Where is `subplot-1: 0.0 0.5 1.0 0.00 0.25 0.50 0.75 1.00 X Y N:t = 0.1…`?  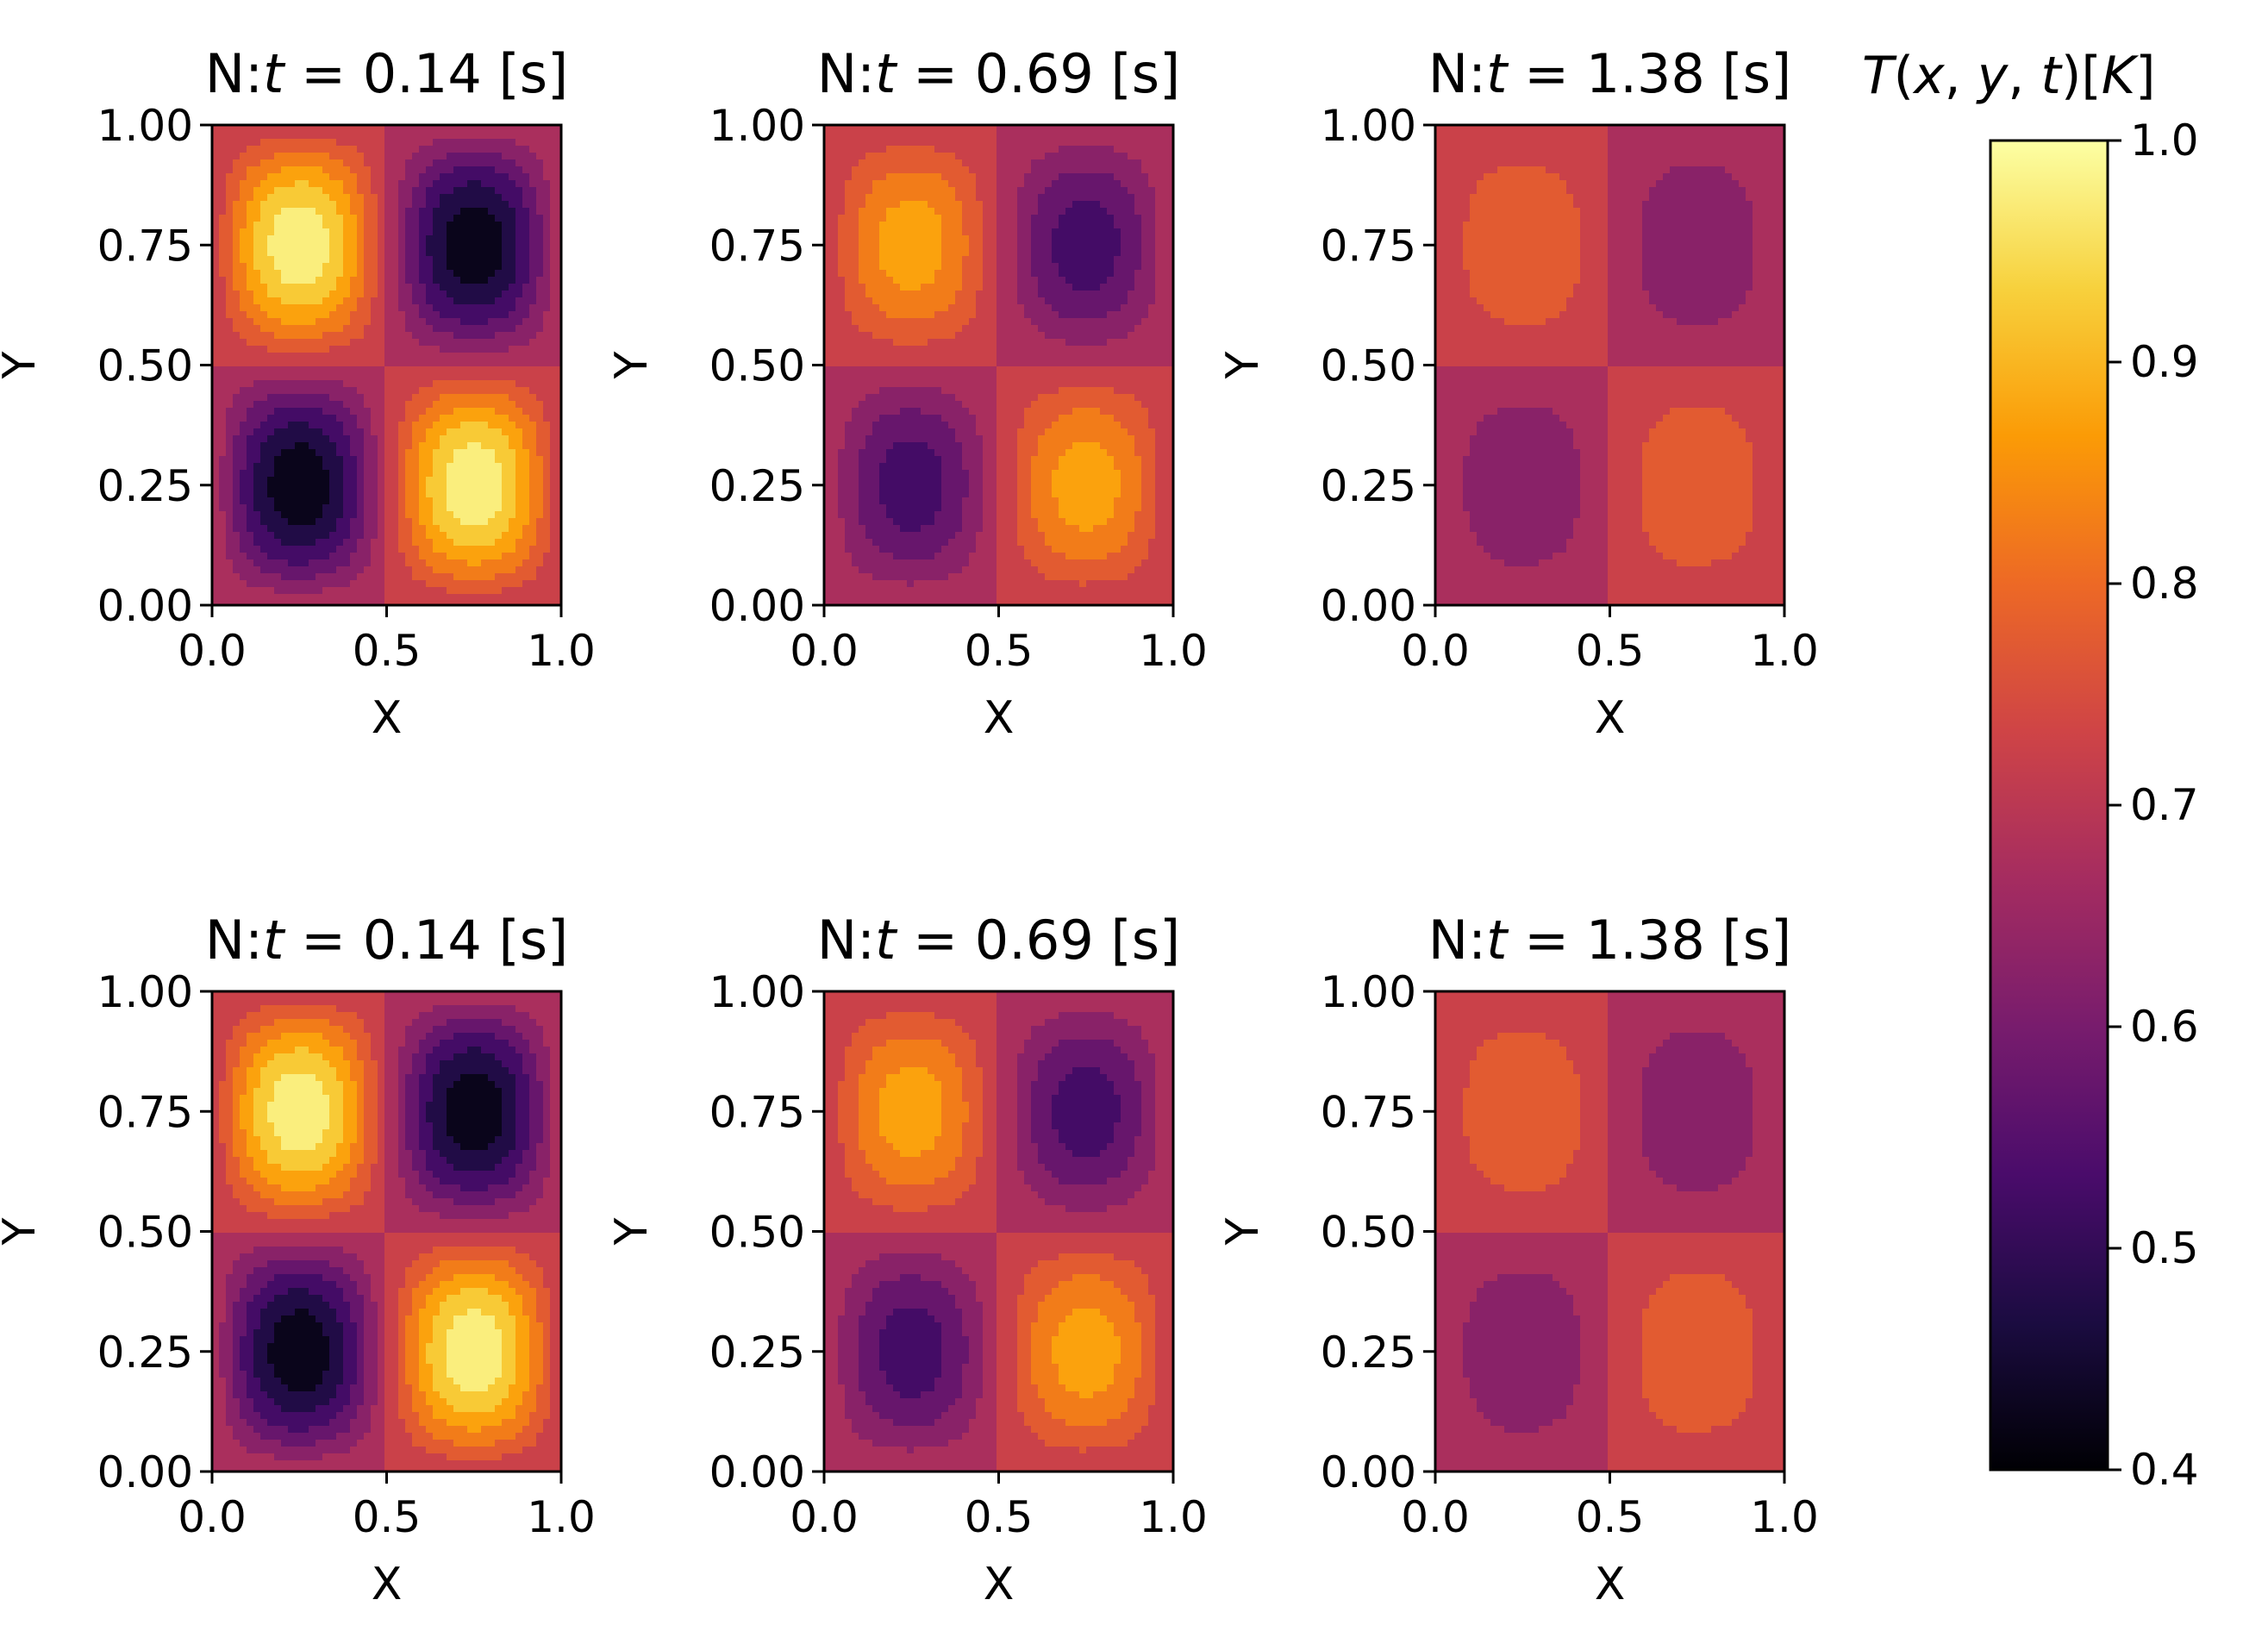 subplot-1: 0.0 0.5 1.0 0.00 0.25 0.50 0.75 1.00 X Y N:t = 0.1… is located at coordinates (298, 393).